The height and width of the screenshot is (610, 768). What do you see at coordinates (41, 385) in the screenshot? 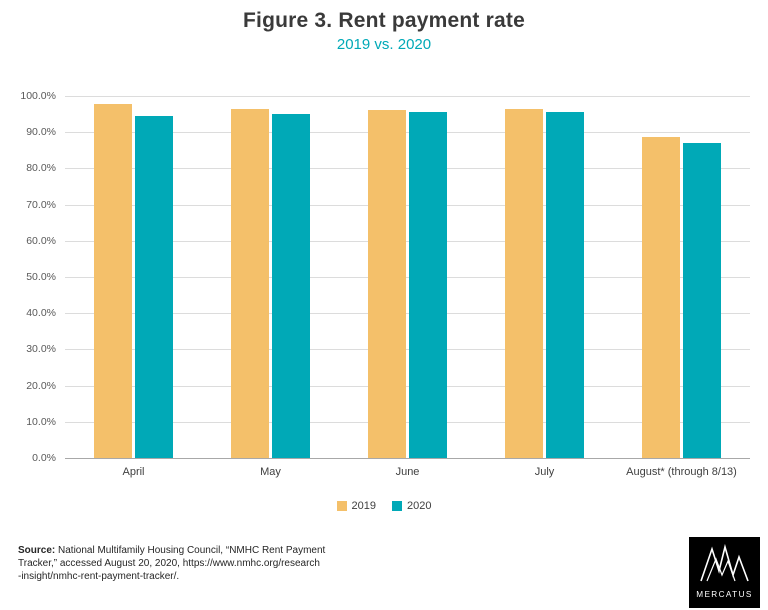
I see `y-axis-tick-label: 20.0%` at bounding box center [41, 385].